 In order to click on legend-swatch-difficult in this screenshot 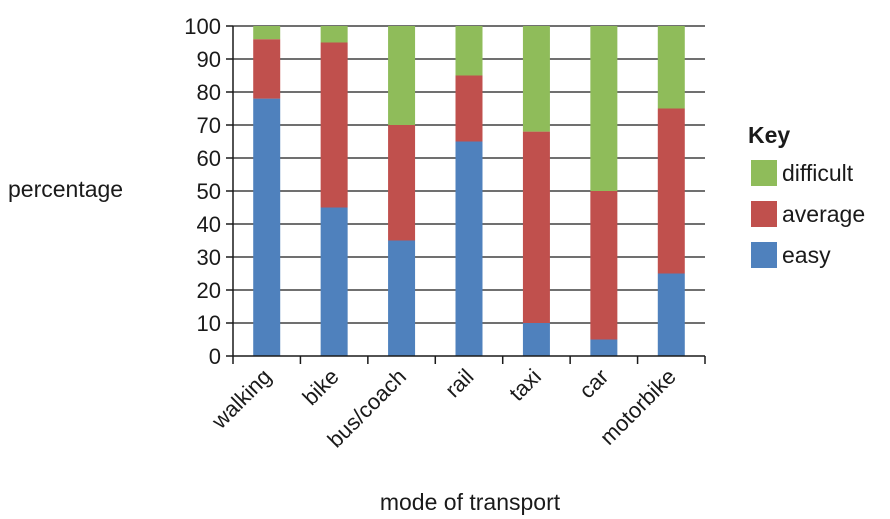, I will do `click(764, 173)`.